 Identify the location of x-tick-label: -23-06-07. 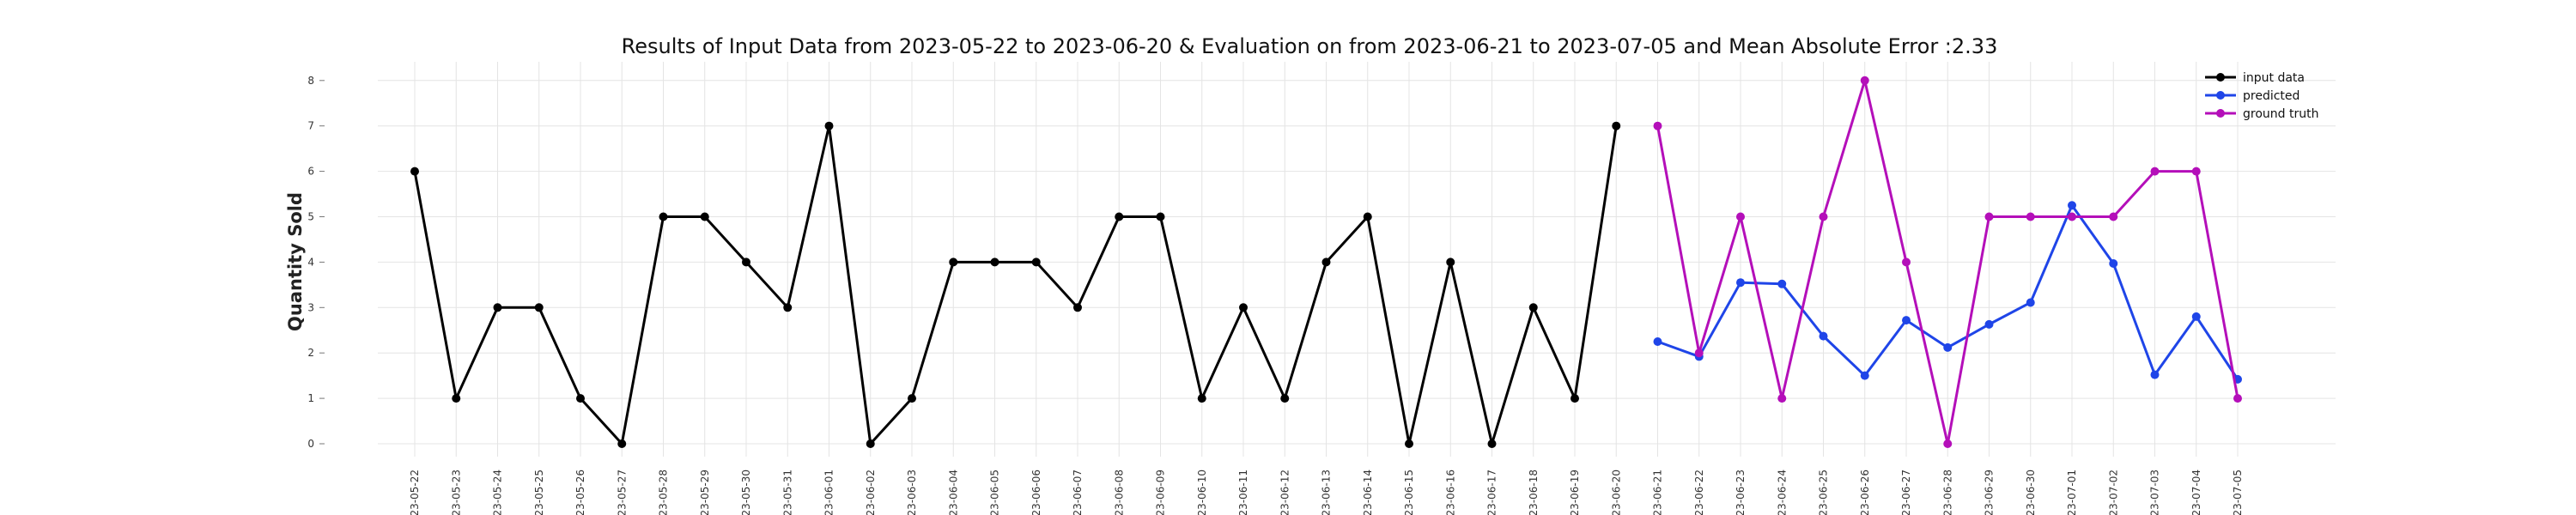
(1078, 492).